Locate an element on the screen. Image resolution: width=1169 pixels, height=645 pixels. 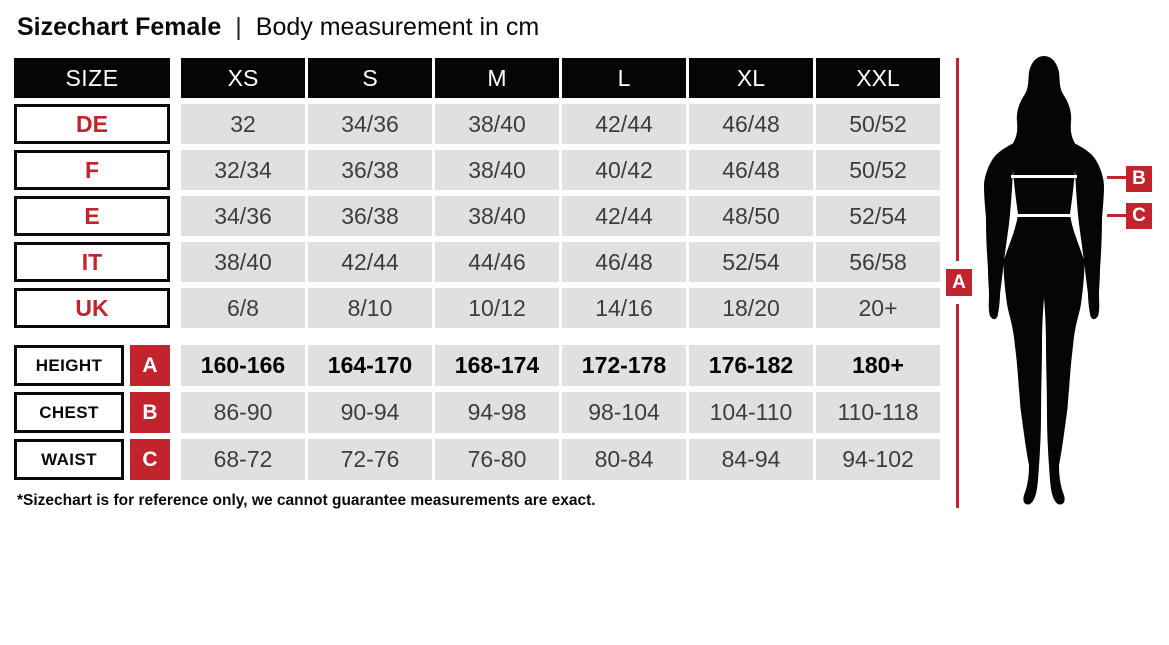
marker-c-badge: C is located at coordinates (1139, 216).